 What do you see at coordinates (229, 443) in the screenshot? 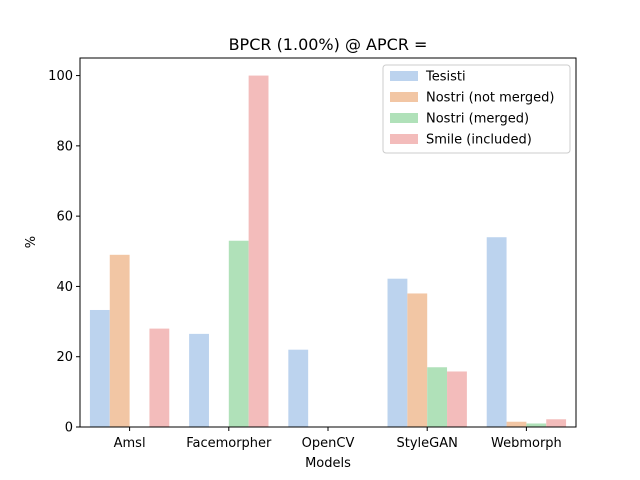
I see `x-tick-label: Facemorpher` at bounding box center [229, 443].